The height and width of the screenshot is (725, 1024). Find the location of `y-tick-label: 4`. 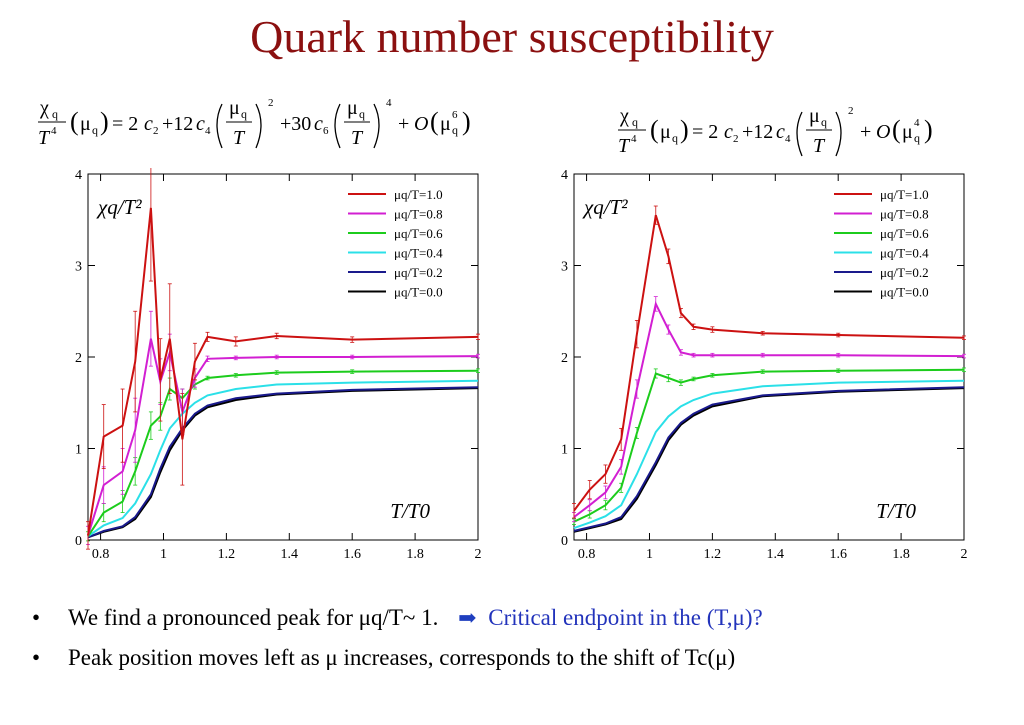

y-tick-label: 4 is located at coordinates (78, 175).